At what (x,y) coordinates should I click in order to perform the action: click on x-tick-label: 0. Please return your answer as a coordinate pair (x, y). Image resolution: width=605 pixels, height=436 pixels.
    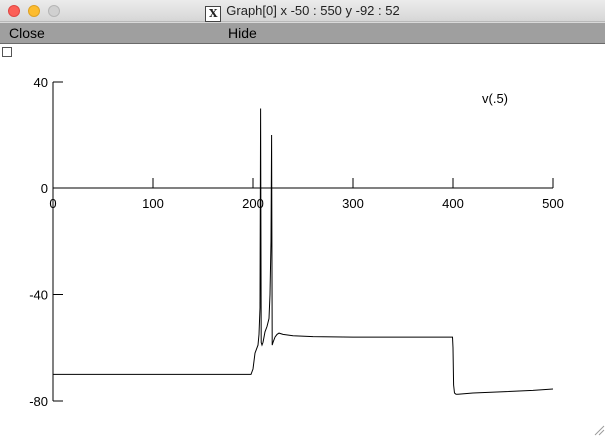
    Looking at the image, I should click on (52, 203).